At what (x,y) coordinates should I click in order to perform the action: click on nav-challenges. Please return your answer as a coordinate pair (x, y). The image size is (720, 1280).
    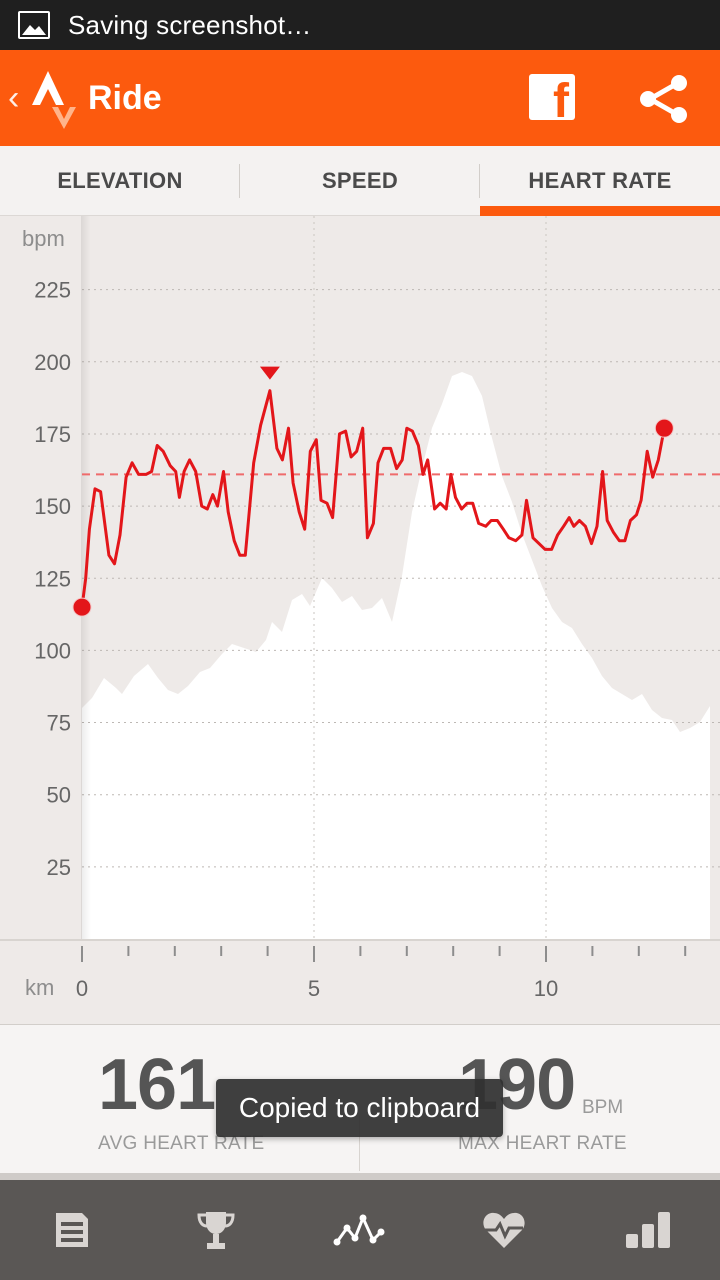
    Looking at the image, I should click on (216, 1230).